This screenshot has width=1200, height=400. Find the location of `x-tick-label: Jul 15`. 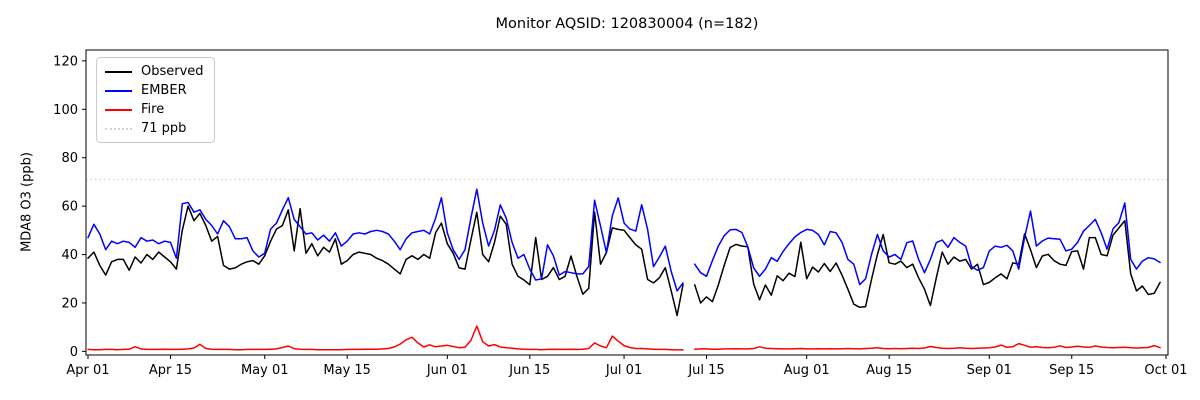

x-tick-label: Jul 15 is located at coordinates (705, 370).